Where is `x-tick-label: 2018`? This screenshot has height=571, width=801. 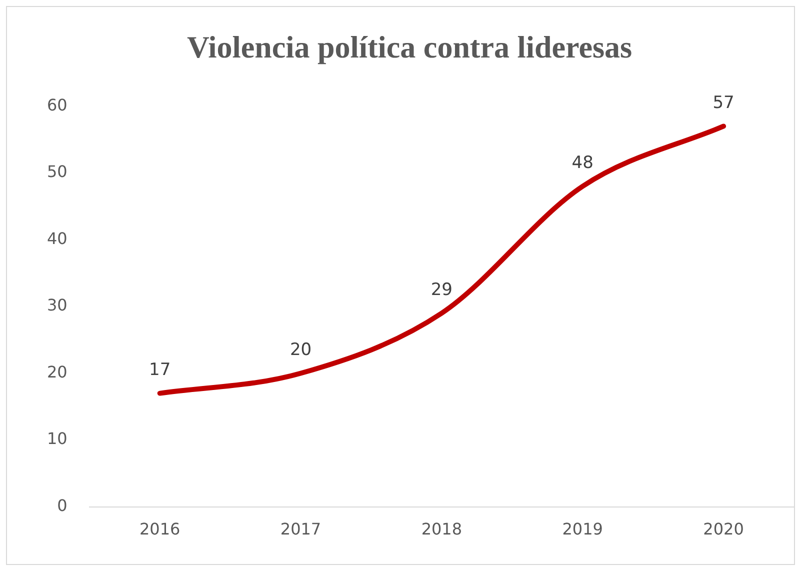 x-tick-label: 2018 is located at coordinates (441, 529).